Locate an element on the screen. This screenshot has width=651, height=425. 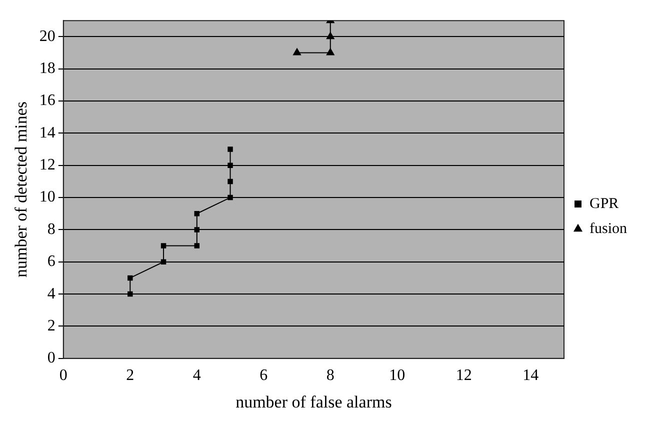
legend-label: fusion is located at coordinates (609, 228).